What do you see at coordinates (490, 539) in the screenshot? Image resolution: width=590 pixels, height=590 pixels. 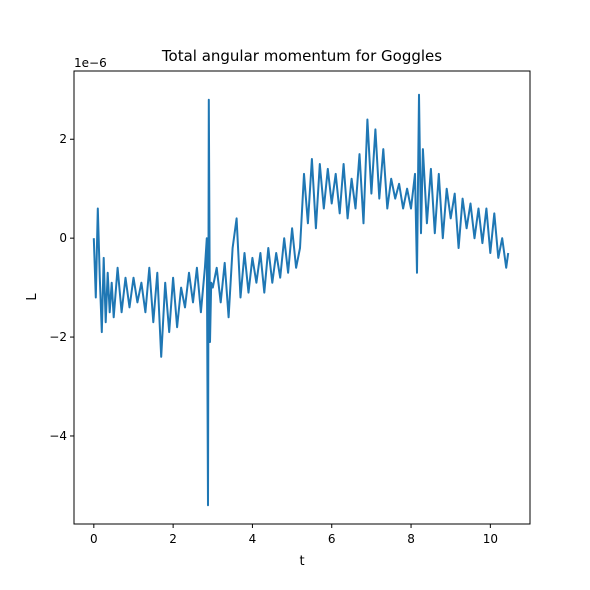 I see `x-tick-label: 10` at bounding box center [490, 539].